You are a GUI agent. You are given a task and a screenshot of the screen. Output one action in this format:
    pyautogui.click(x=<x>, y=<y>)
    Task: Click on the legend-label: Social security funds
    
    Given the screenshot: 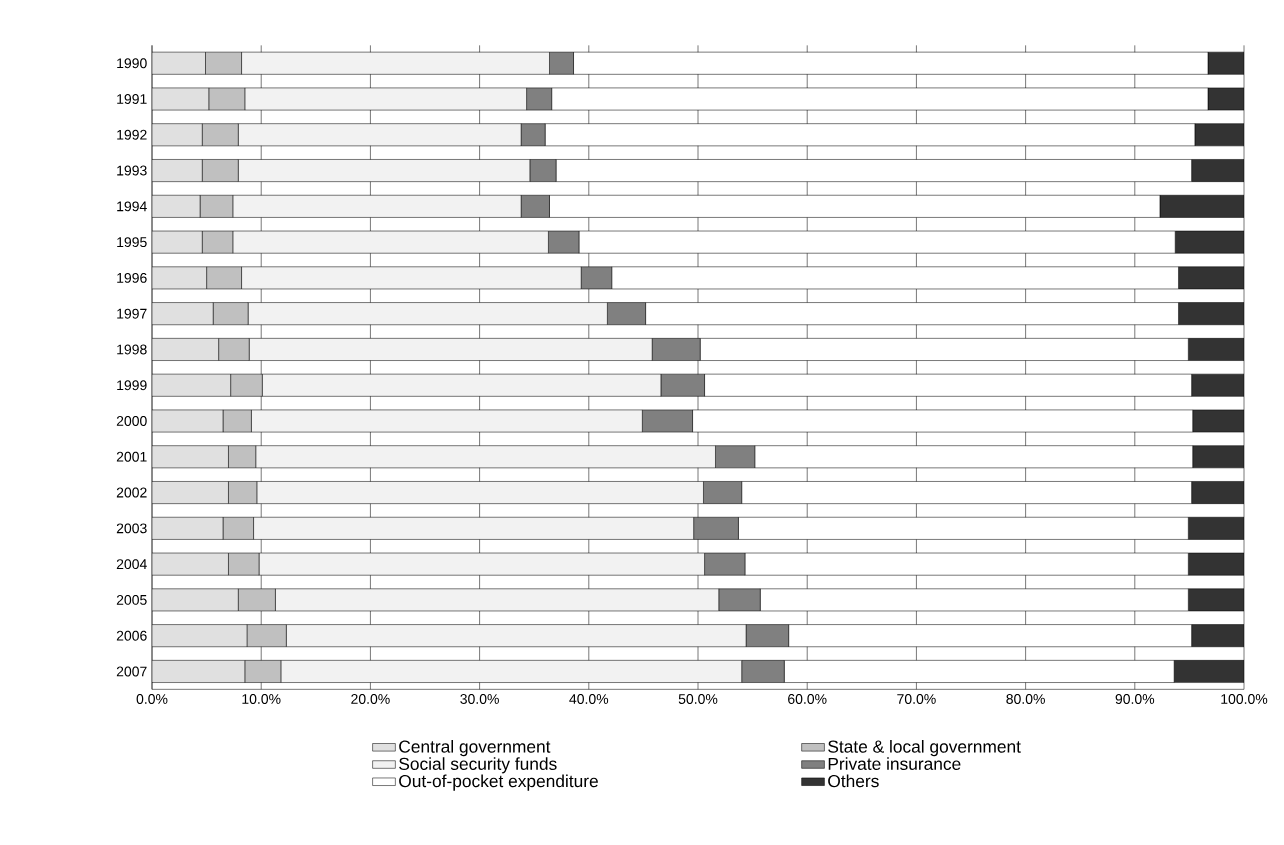 What is the action you would take?
    pyautogui.click(x=478, y=765)
    